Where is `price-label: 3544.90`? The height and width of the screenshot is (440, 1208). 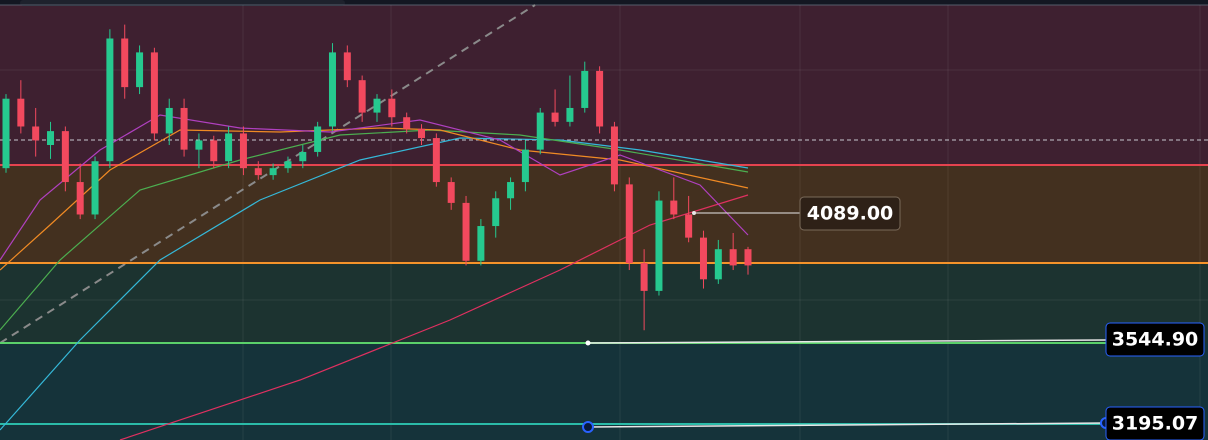
price-label: 3544.90 is located at coordinates (1155, 340).